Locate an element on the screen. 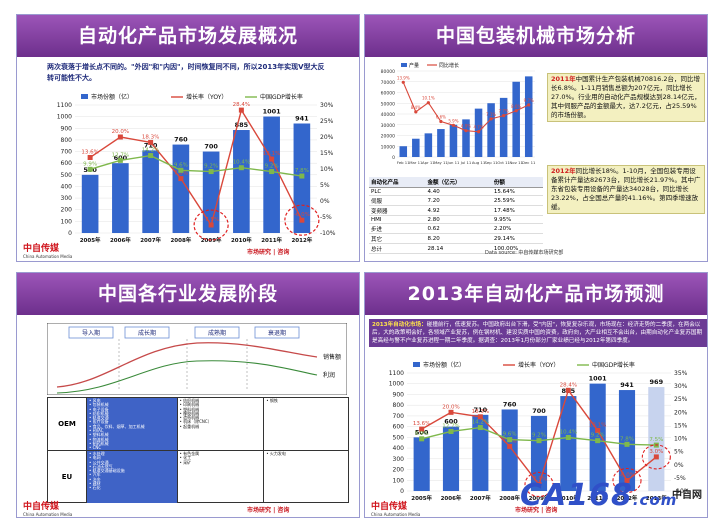 This screenshot has height=528, width=724. series-line is located at coordinates (195, 165).